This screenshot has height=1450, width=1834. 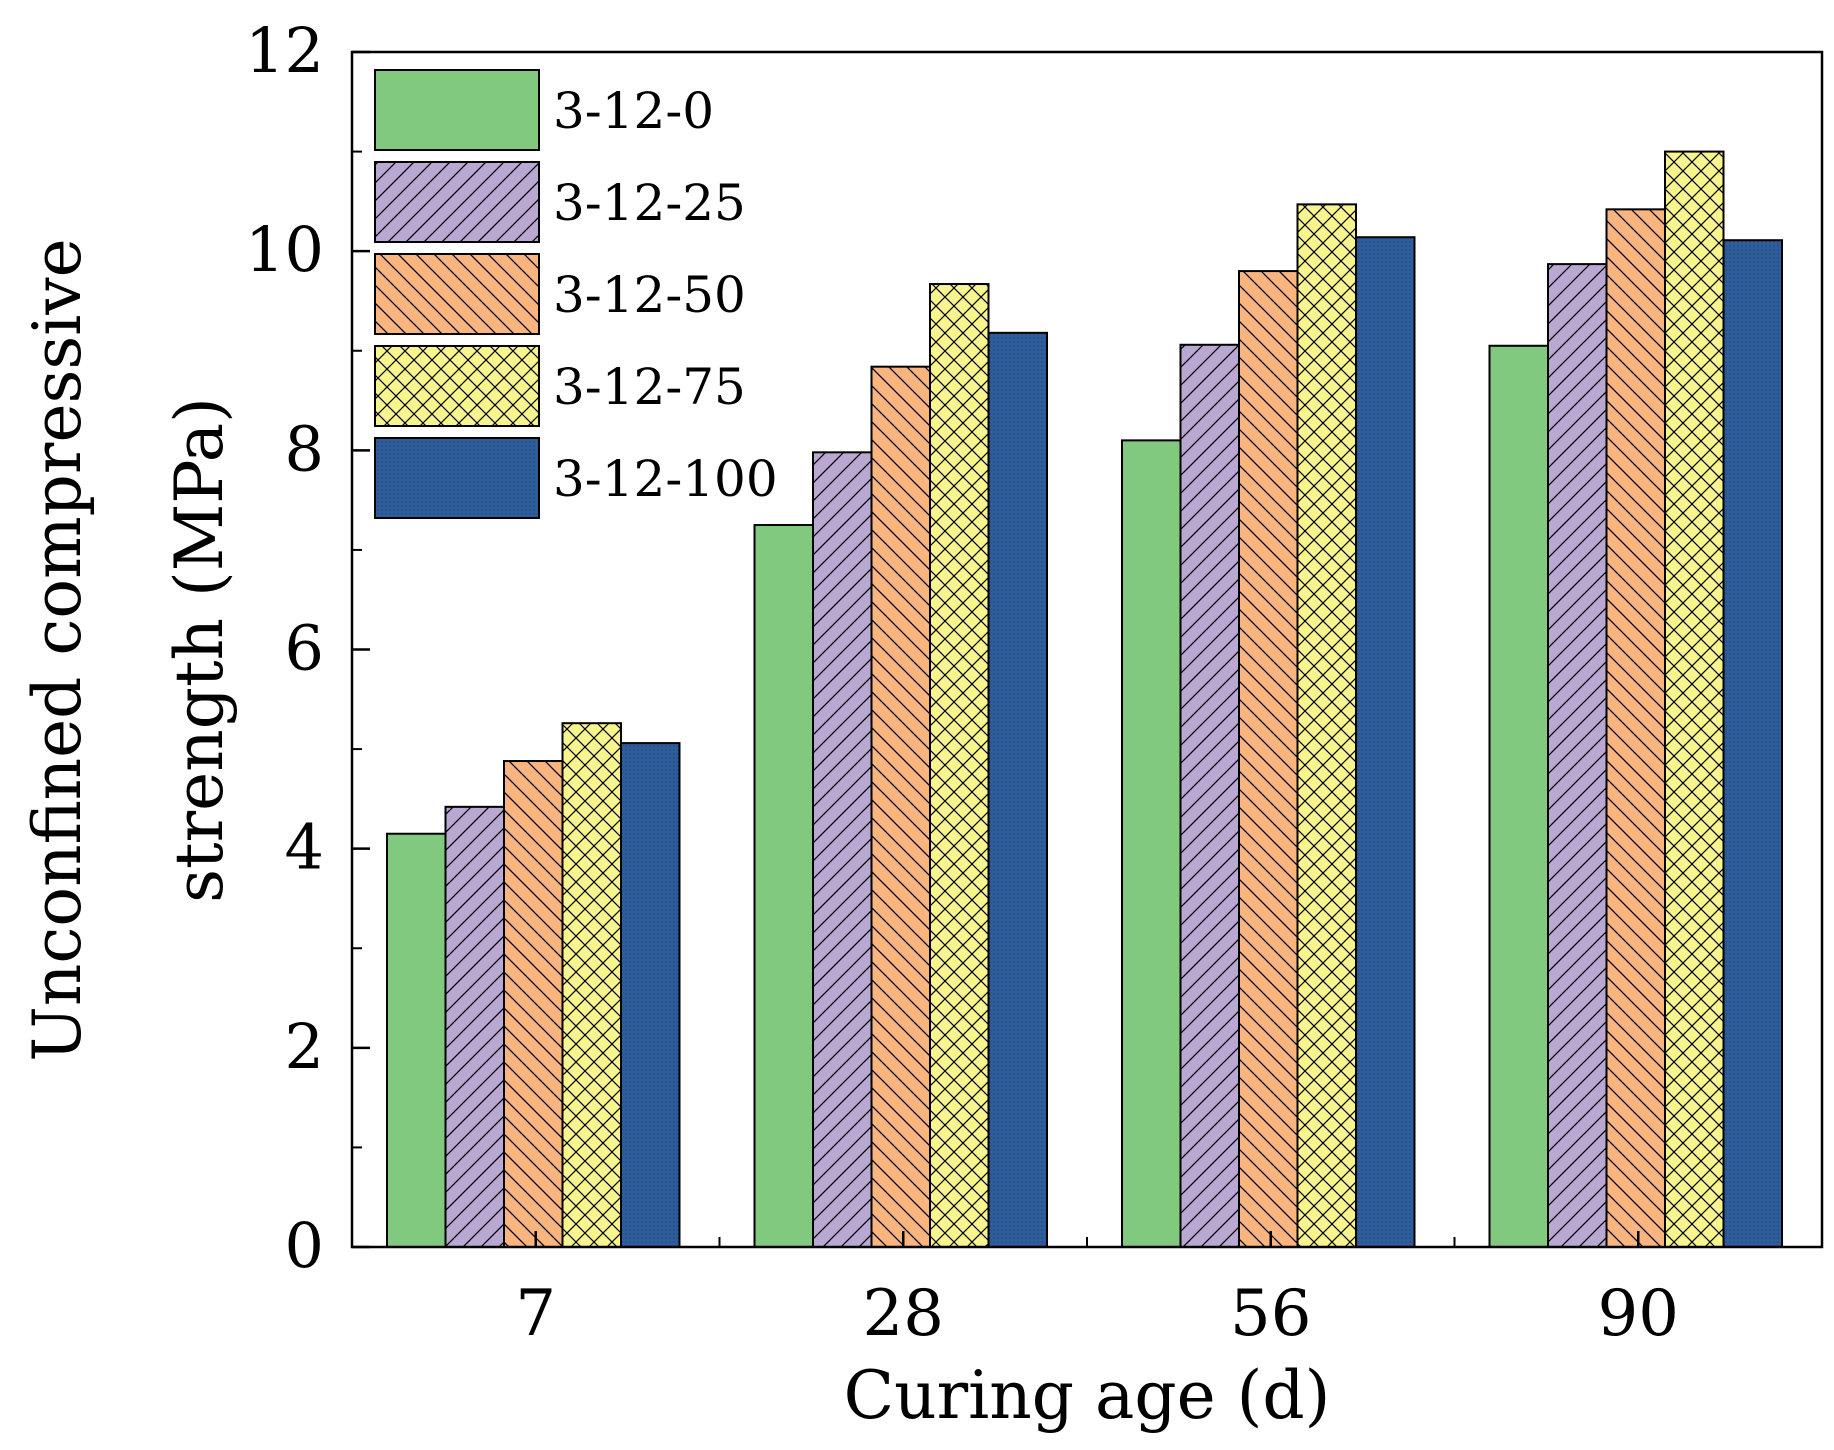 I want to click on y-tick-label: 4, so click(x=304, y=847).